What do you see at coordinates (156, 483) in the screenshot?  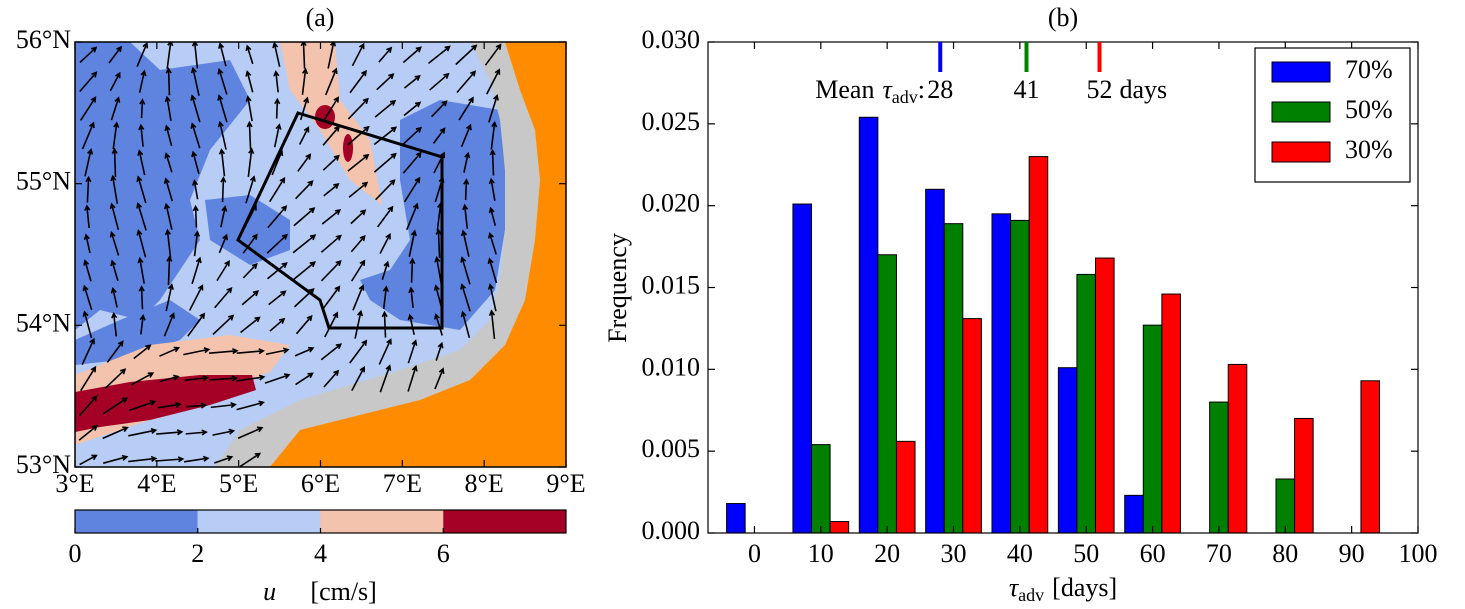 I see `x-tick-label: 4°E` at bounding box center [156, 483].